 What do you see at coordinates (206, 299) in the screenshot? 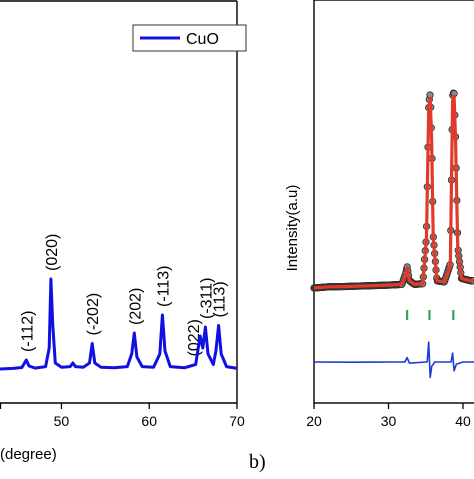
I see `peak-label-6: (-311)` at bounding box center [206, 299].